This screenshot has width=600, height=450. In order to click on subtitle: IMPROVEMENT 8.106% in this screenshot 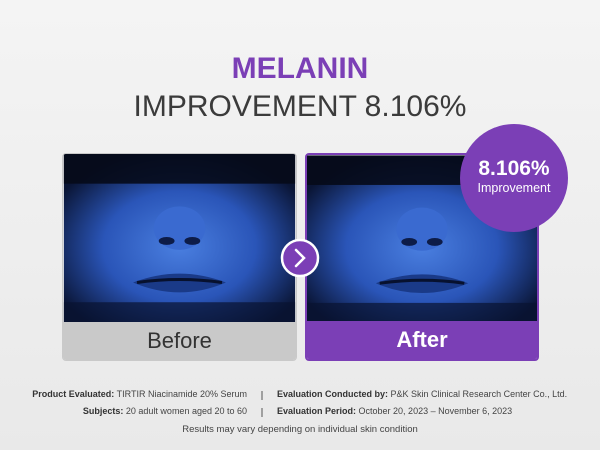, I will do `click(300, 106)`.